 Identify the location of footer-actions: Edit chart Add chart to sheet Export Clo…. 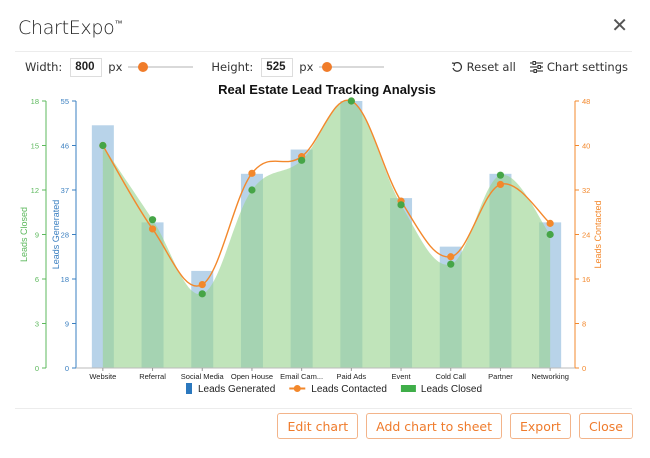
(455, 426).